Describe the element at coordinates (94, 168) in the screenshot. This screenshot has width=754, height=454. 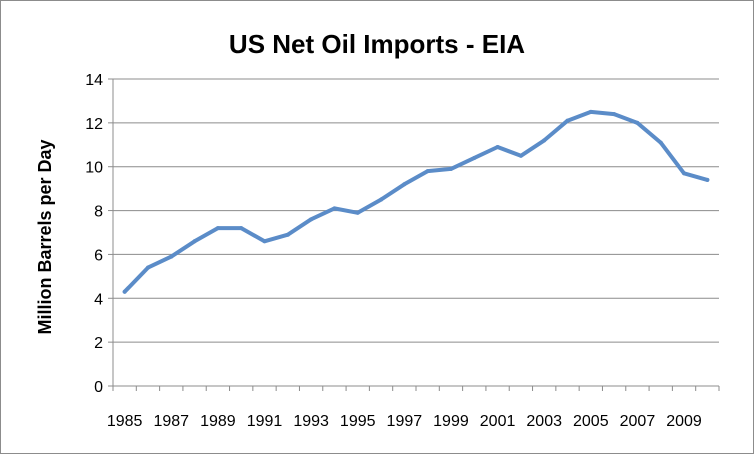
I see `y-tick-label: 10` at that location.